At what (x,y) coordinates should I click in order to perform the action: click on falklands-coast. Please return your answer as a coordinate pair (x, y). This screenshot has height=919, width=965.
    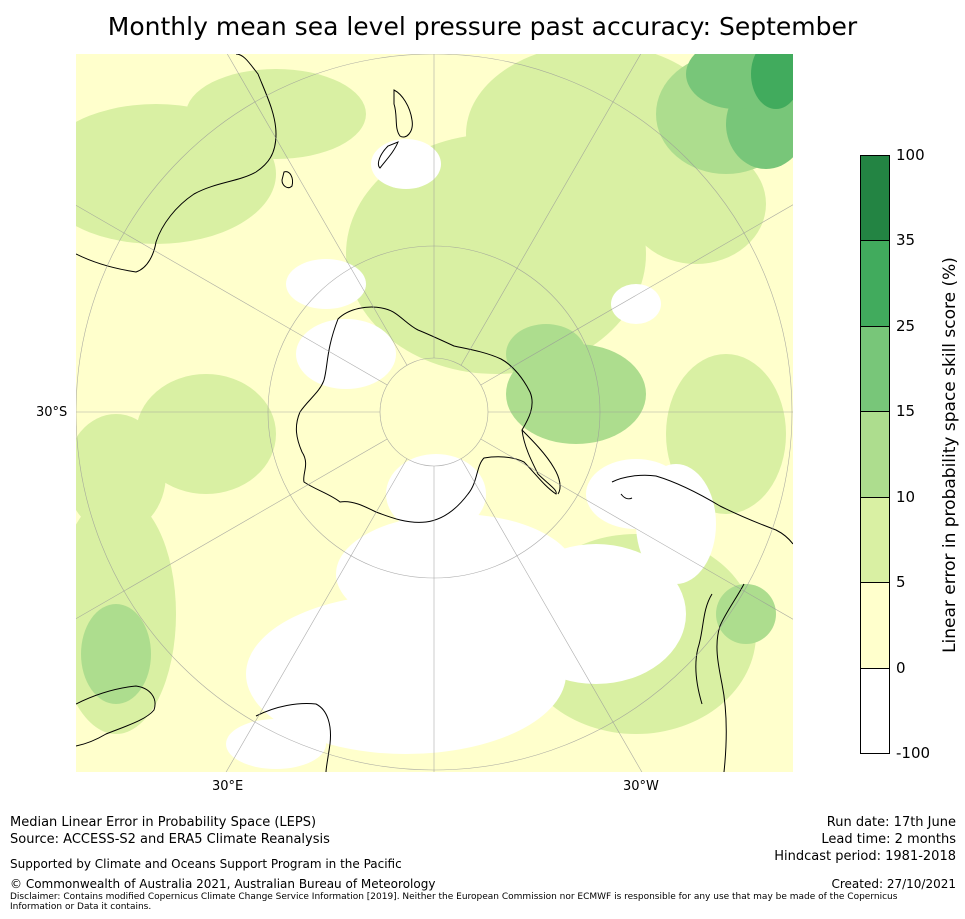
    Looking at the image, I should click on (626, 496).